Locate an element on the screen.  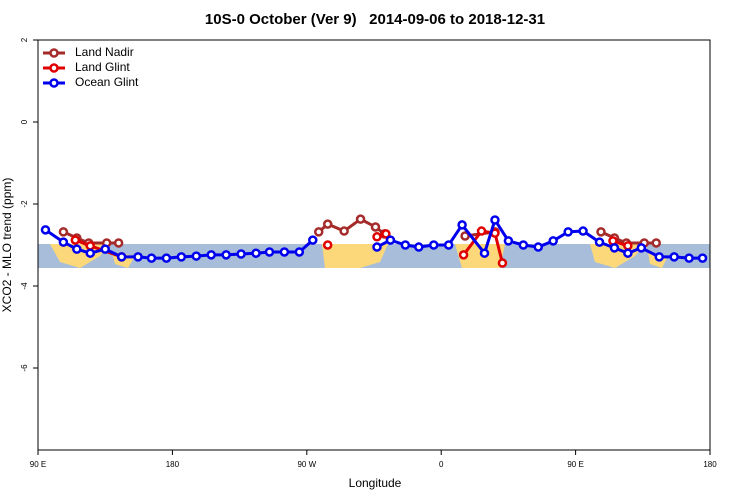
legend-label: Ocean Glint is located at coordinates (107, 82).